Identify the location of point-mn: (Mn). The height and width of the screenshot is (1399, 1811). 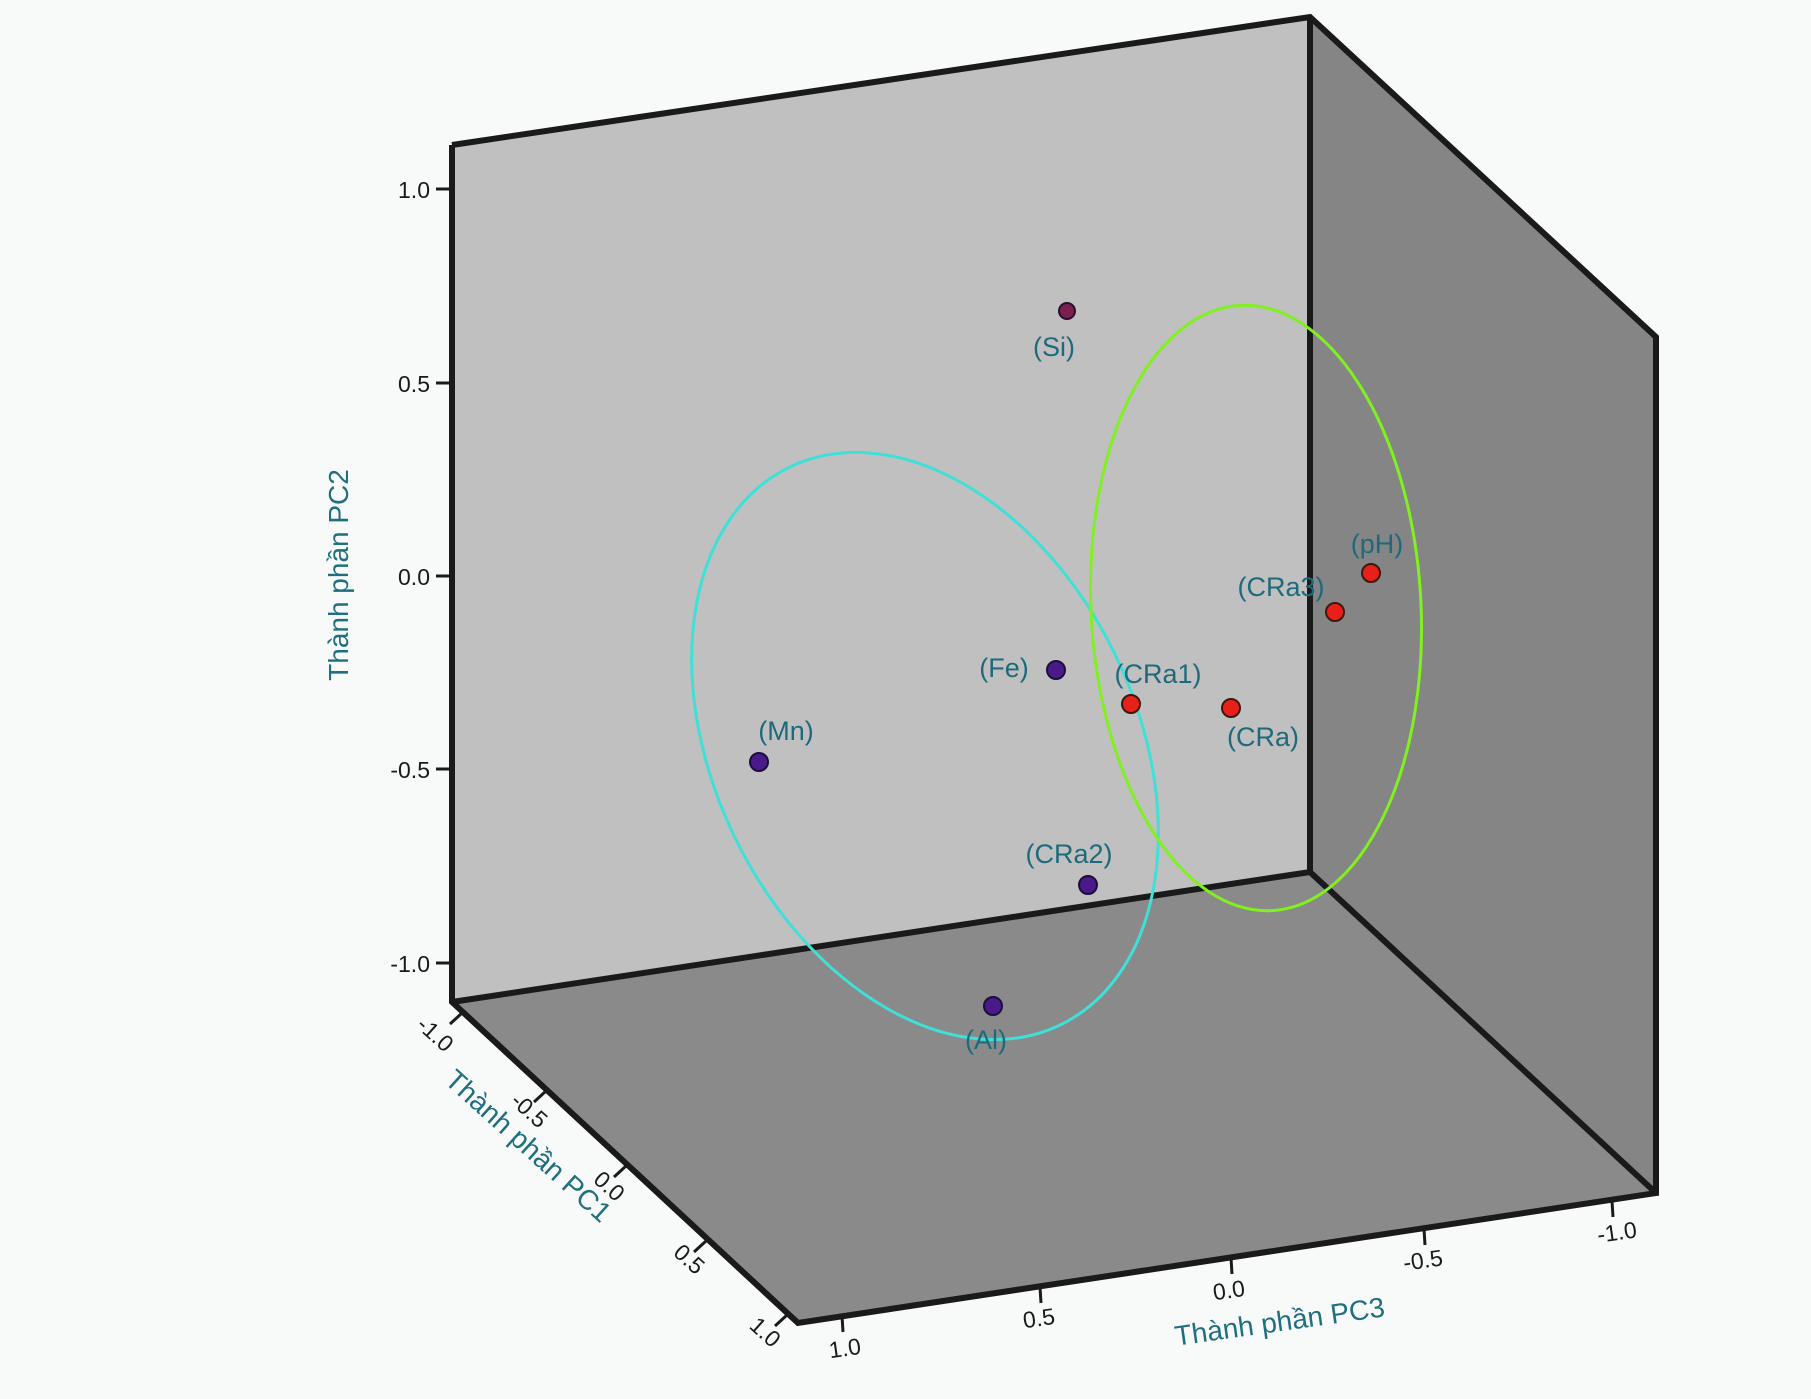
(781, 744).